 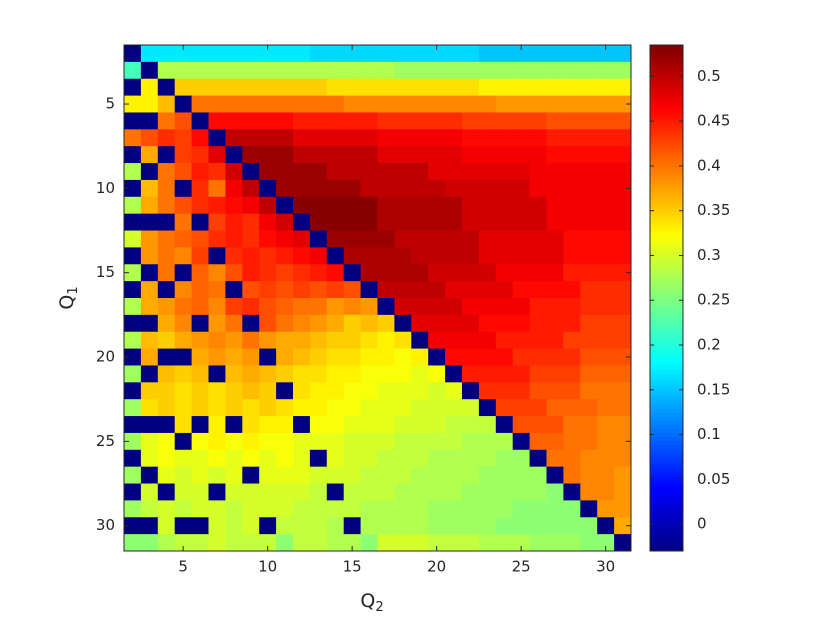 What do you see at coordinates (709, 165) in the screenshot?
I see `colorbar-tick-label: 0.4` at bounding box center [709, 165].